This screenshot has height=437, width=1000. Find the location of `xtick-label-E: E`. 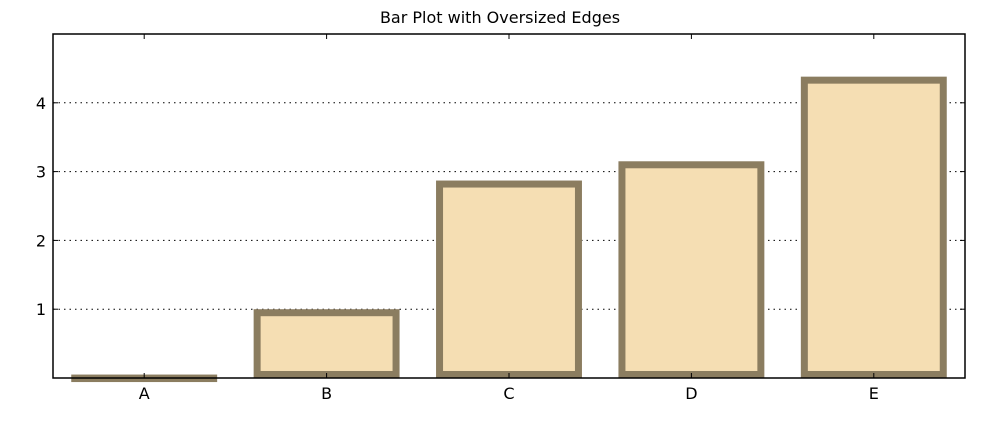

xtick-label-E: E is located at coordinates (874, 393).